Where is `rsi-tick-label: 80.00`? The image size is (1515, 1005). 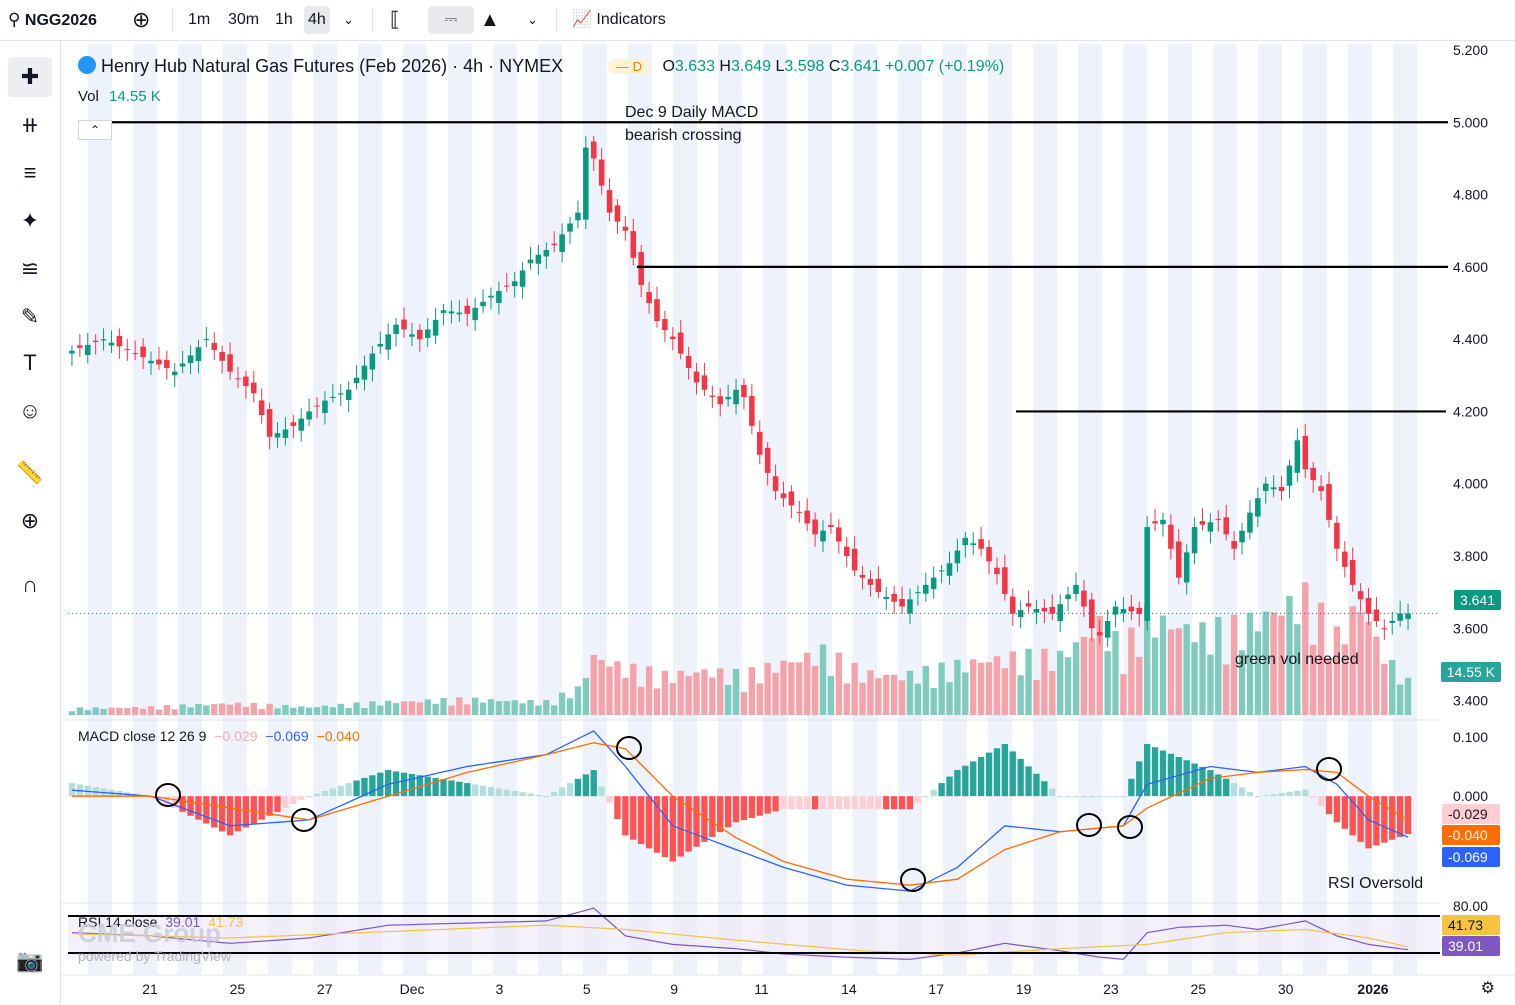 rsi-tick-label: 80.00 is located at coordinates (1470, 906).